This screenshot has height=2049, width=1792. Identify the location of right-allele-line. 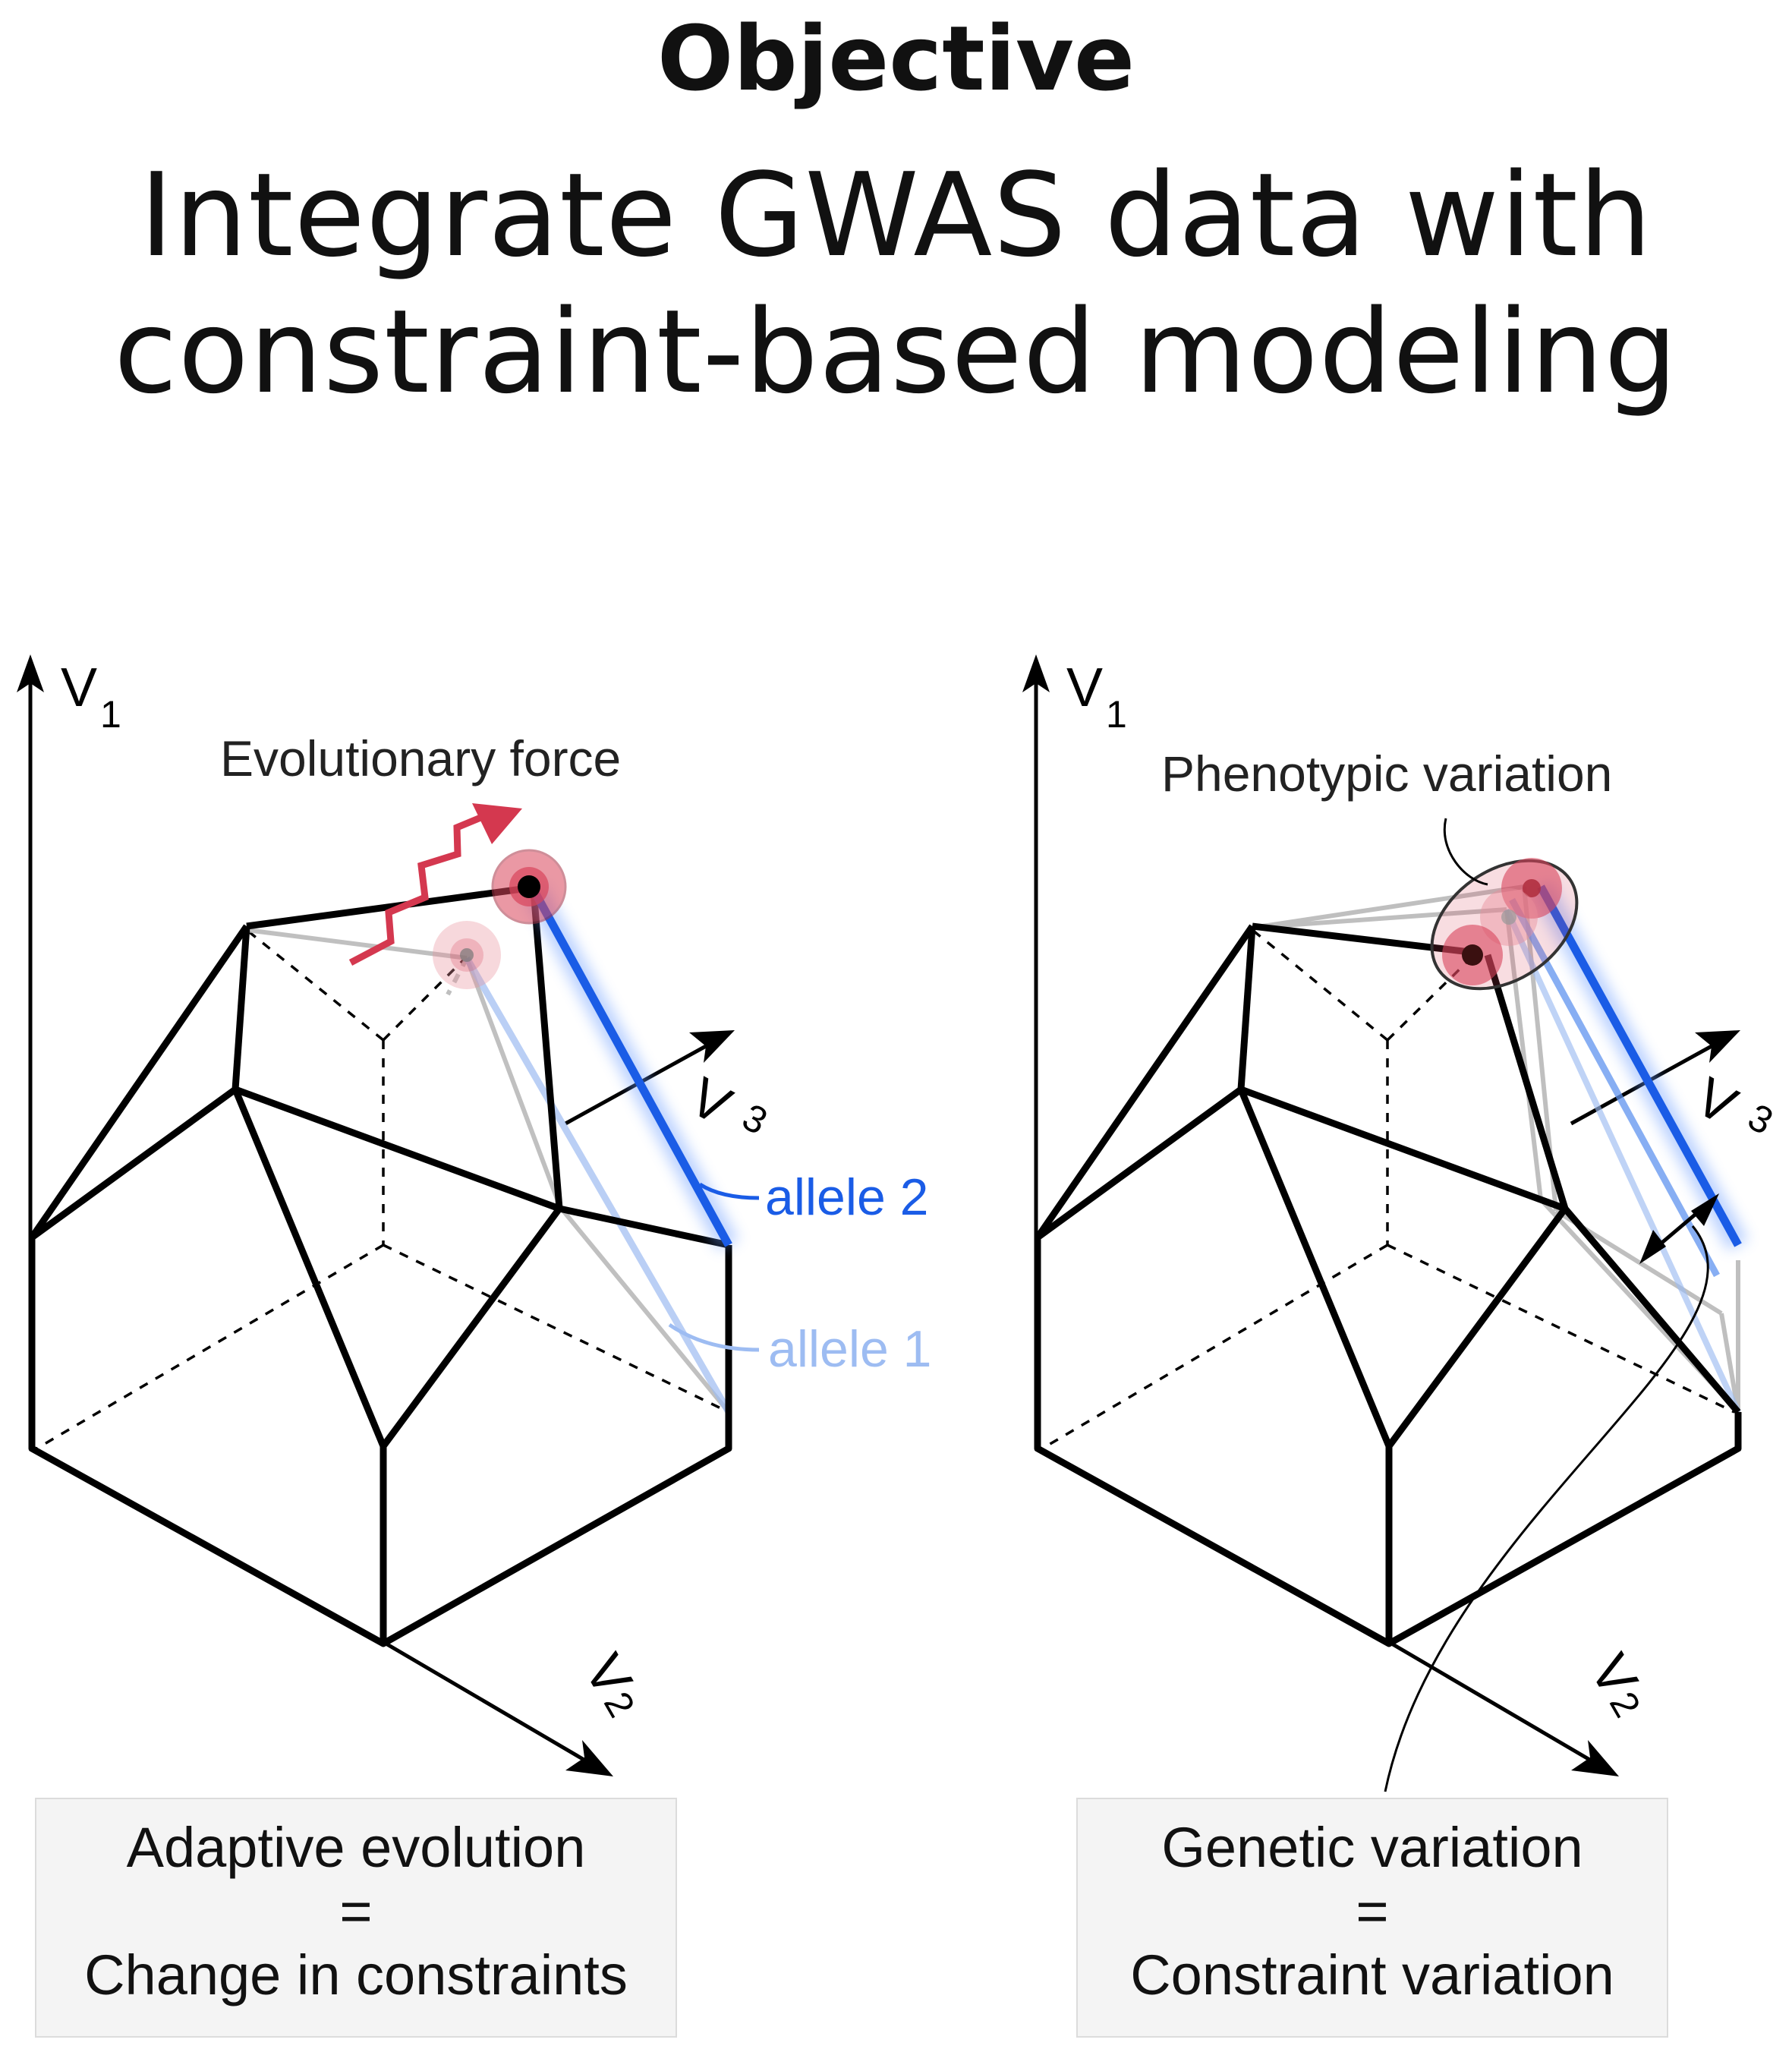
(1639, 1066).